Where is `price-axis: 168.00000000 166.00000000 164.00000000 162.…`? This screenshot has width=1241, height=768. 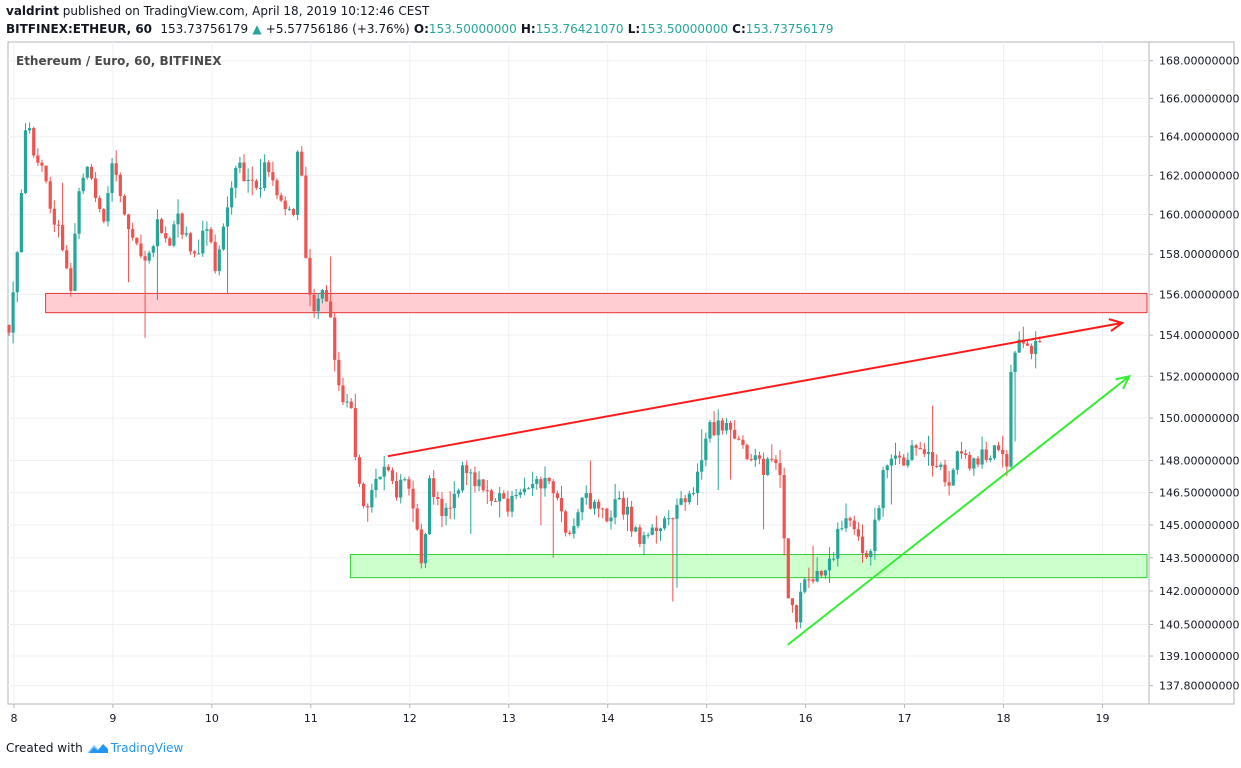
price-axis: 168.00000000 166.00000000 164.00000000 162.… is located at coordinates (1194, 374).